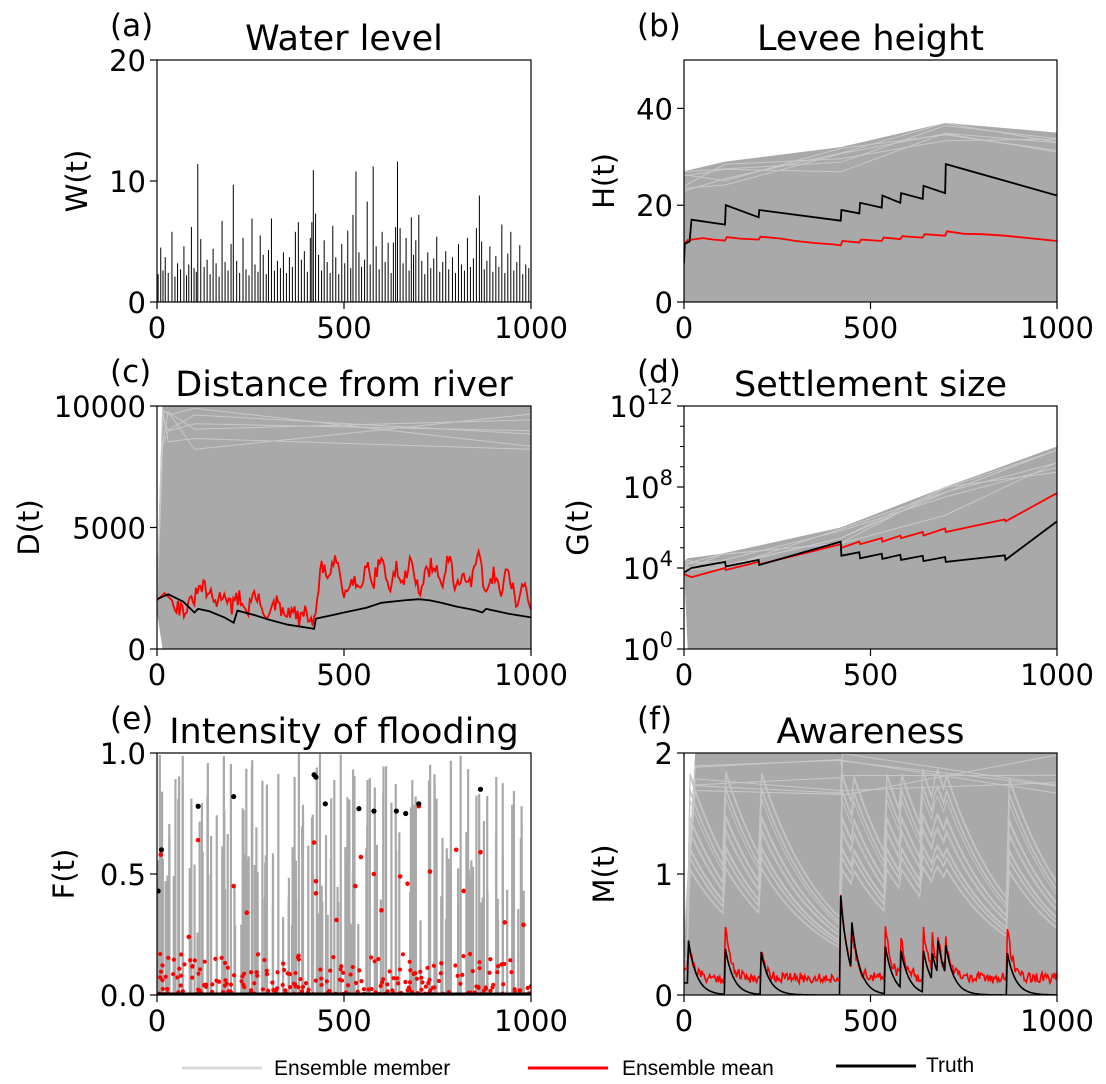 Image resolution: width=1106 pixels, height=1084 pixels. What do you see at coordinates (578, 527) in the screenshot?
I see `y-axis-label: G(t)` at bounding box center [578, 527].